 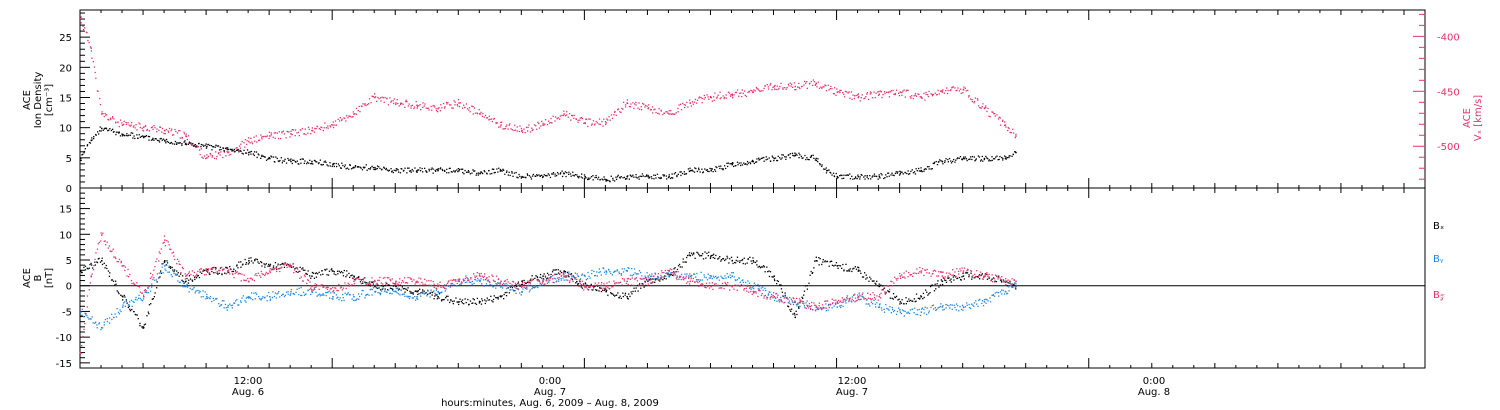 I want to click on top-left-tick-label: 5, so click(x=69, y=159).